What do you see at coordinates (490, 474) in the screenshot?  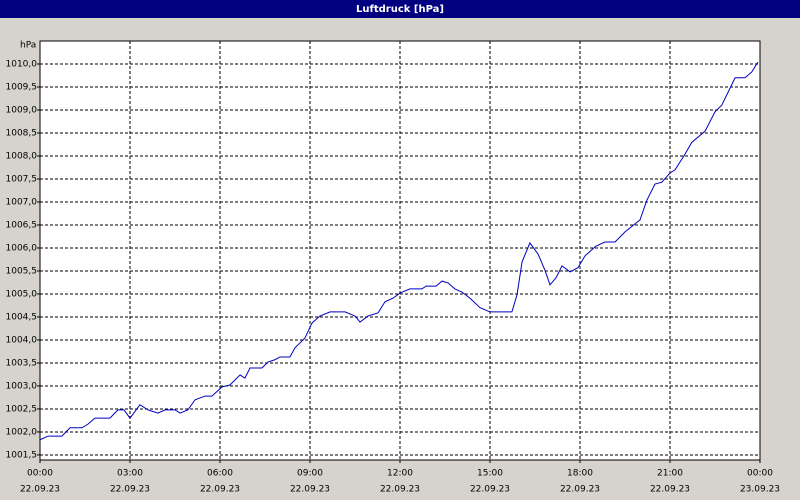 I see `x-tick-label: 15:00` at bounding box center [490, 474].